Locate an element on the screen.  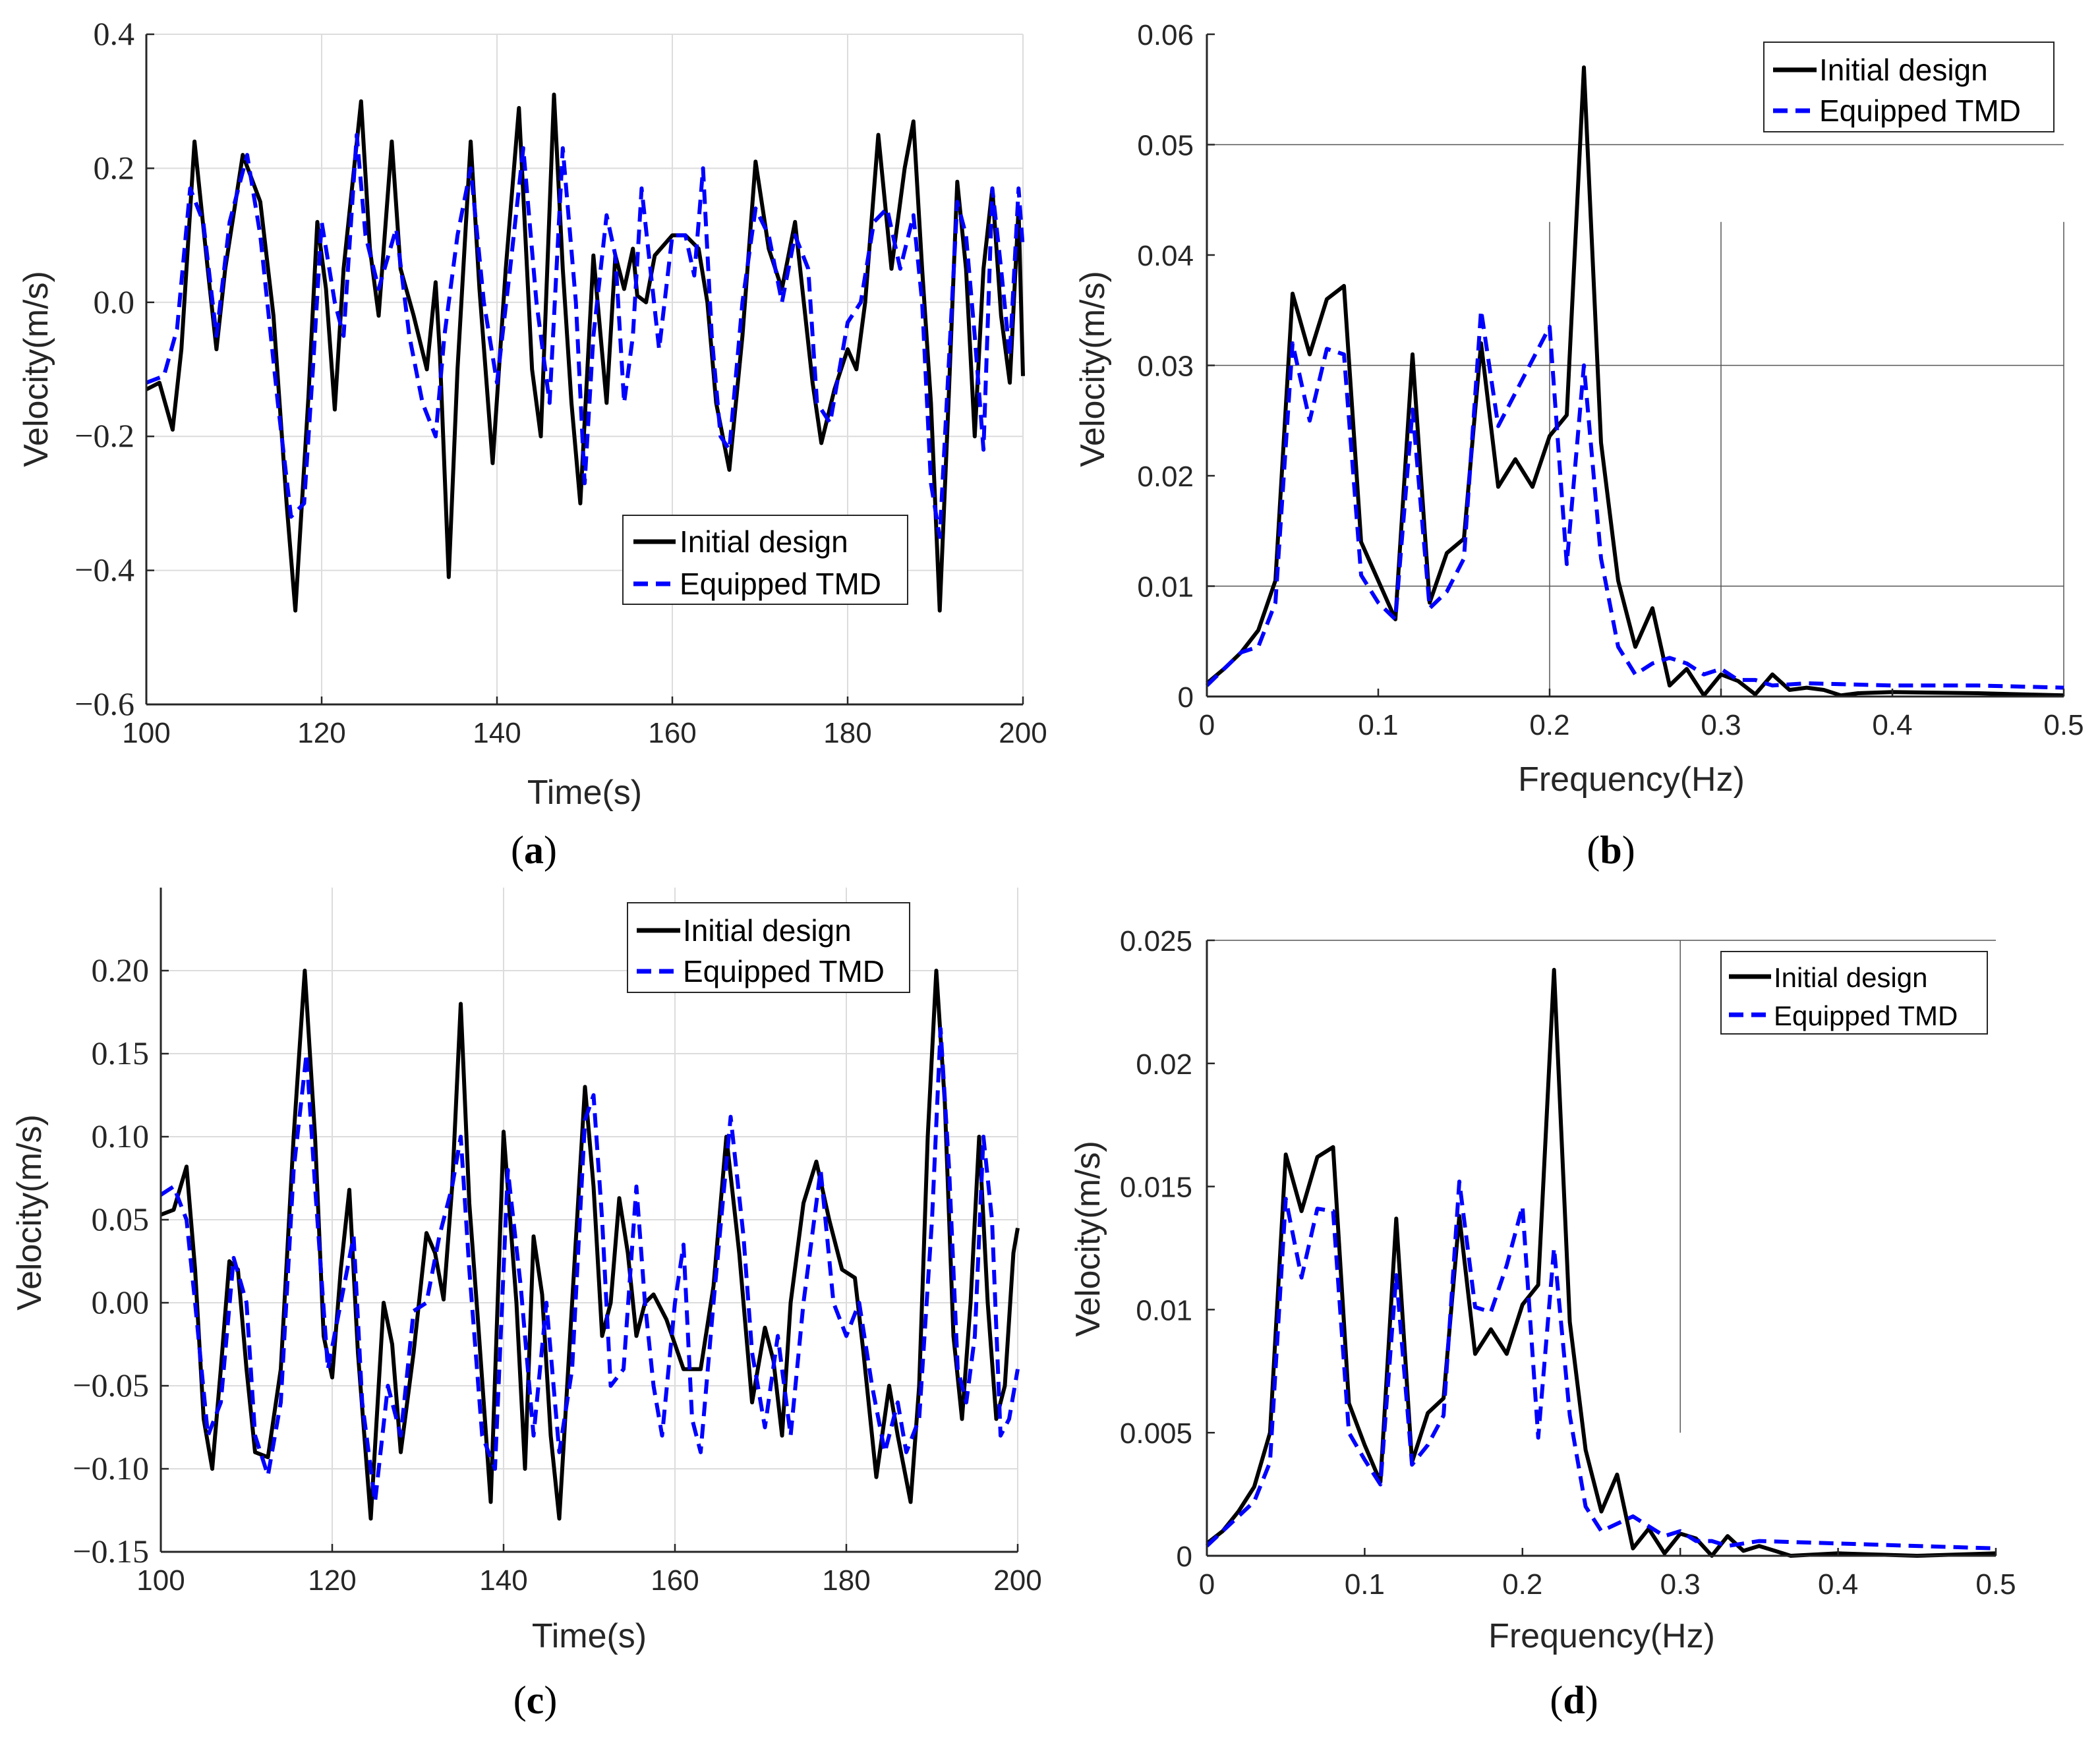
caption-letter-b: b is located at coordinates (1610, 850).